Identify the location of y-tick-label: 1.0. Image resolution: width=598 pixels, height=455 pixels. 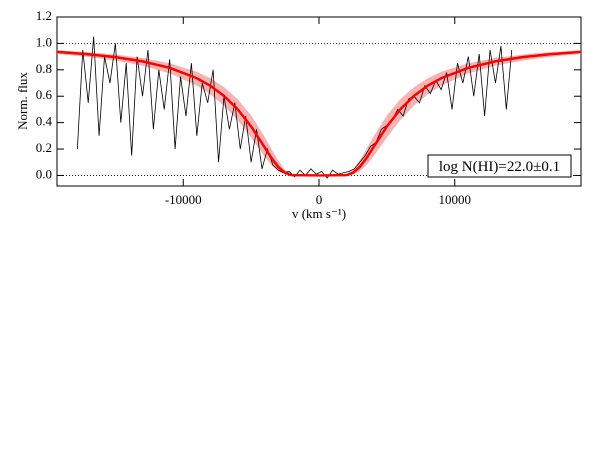
(44, 41).